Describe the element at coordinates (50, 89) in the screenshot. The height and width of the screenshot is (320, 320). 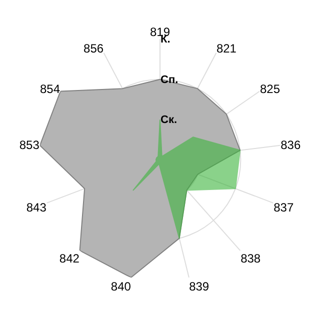
I see `spoke-label: 854` at that location.